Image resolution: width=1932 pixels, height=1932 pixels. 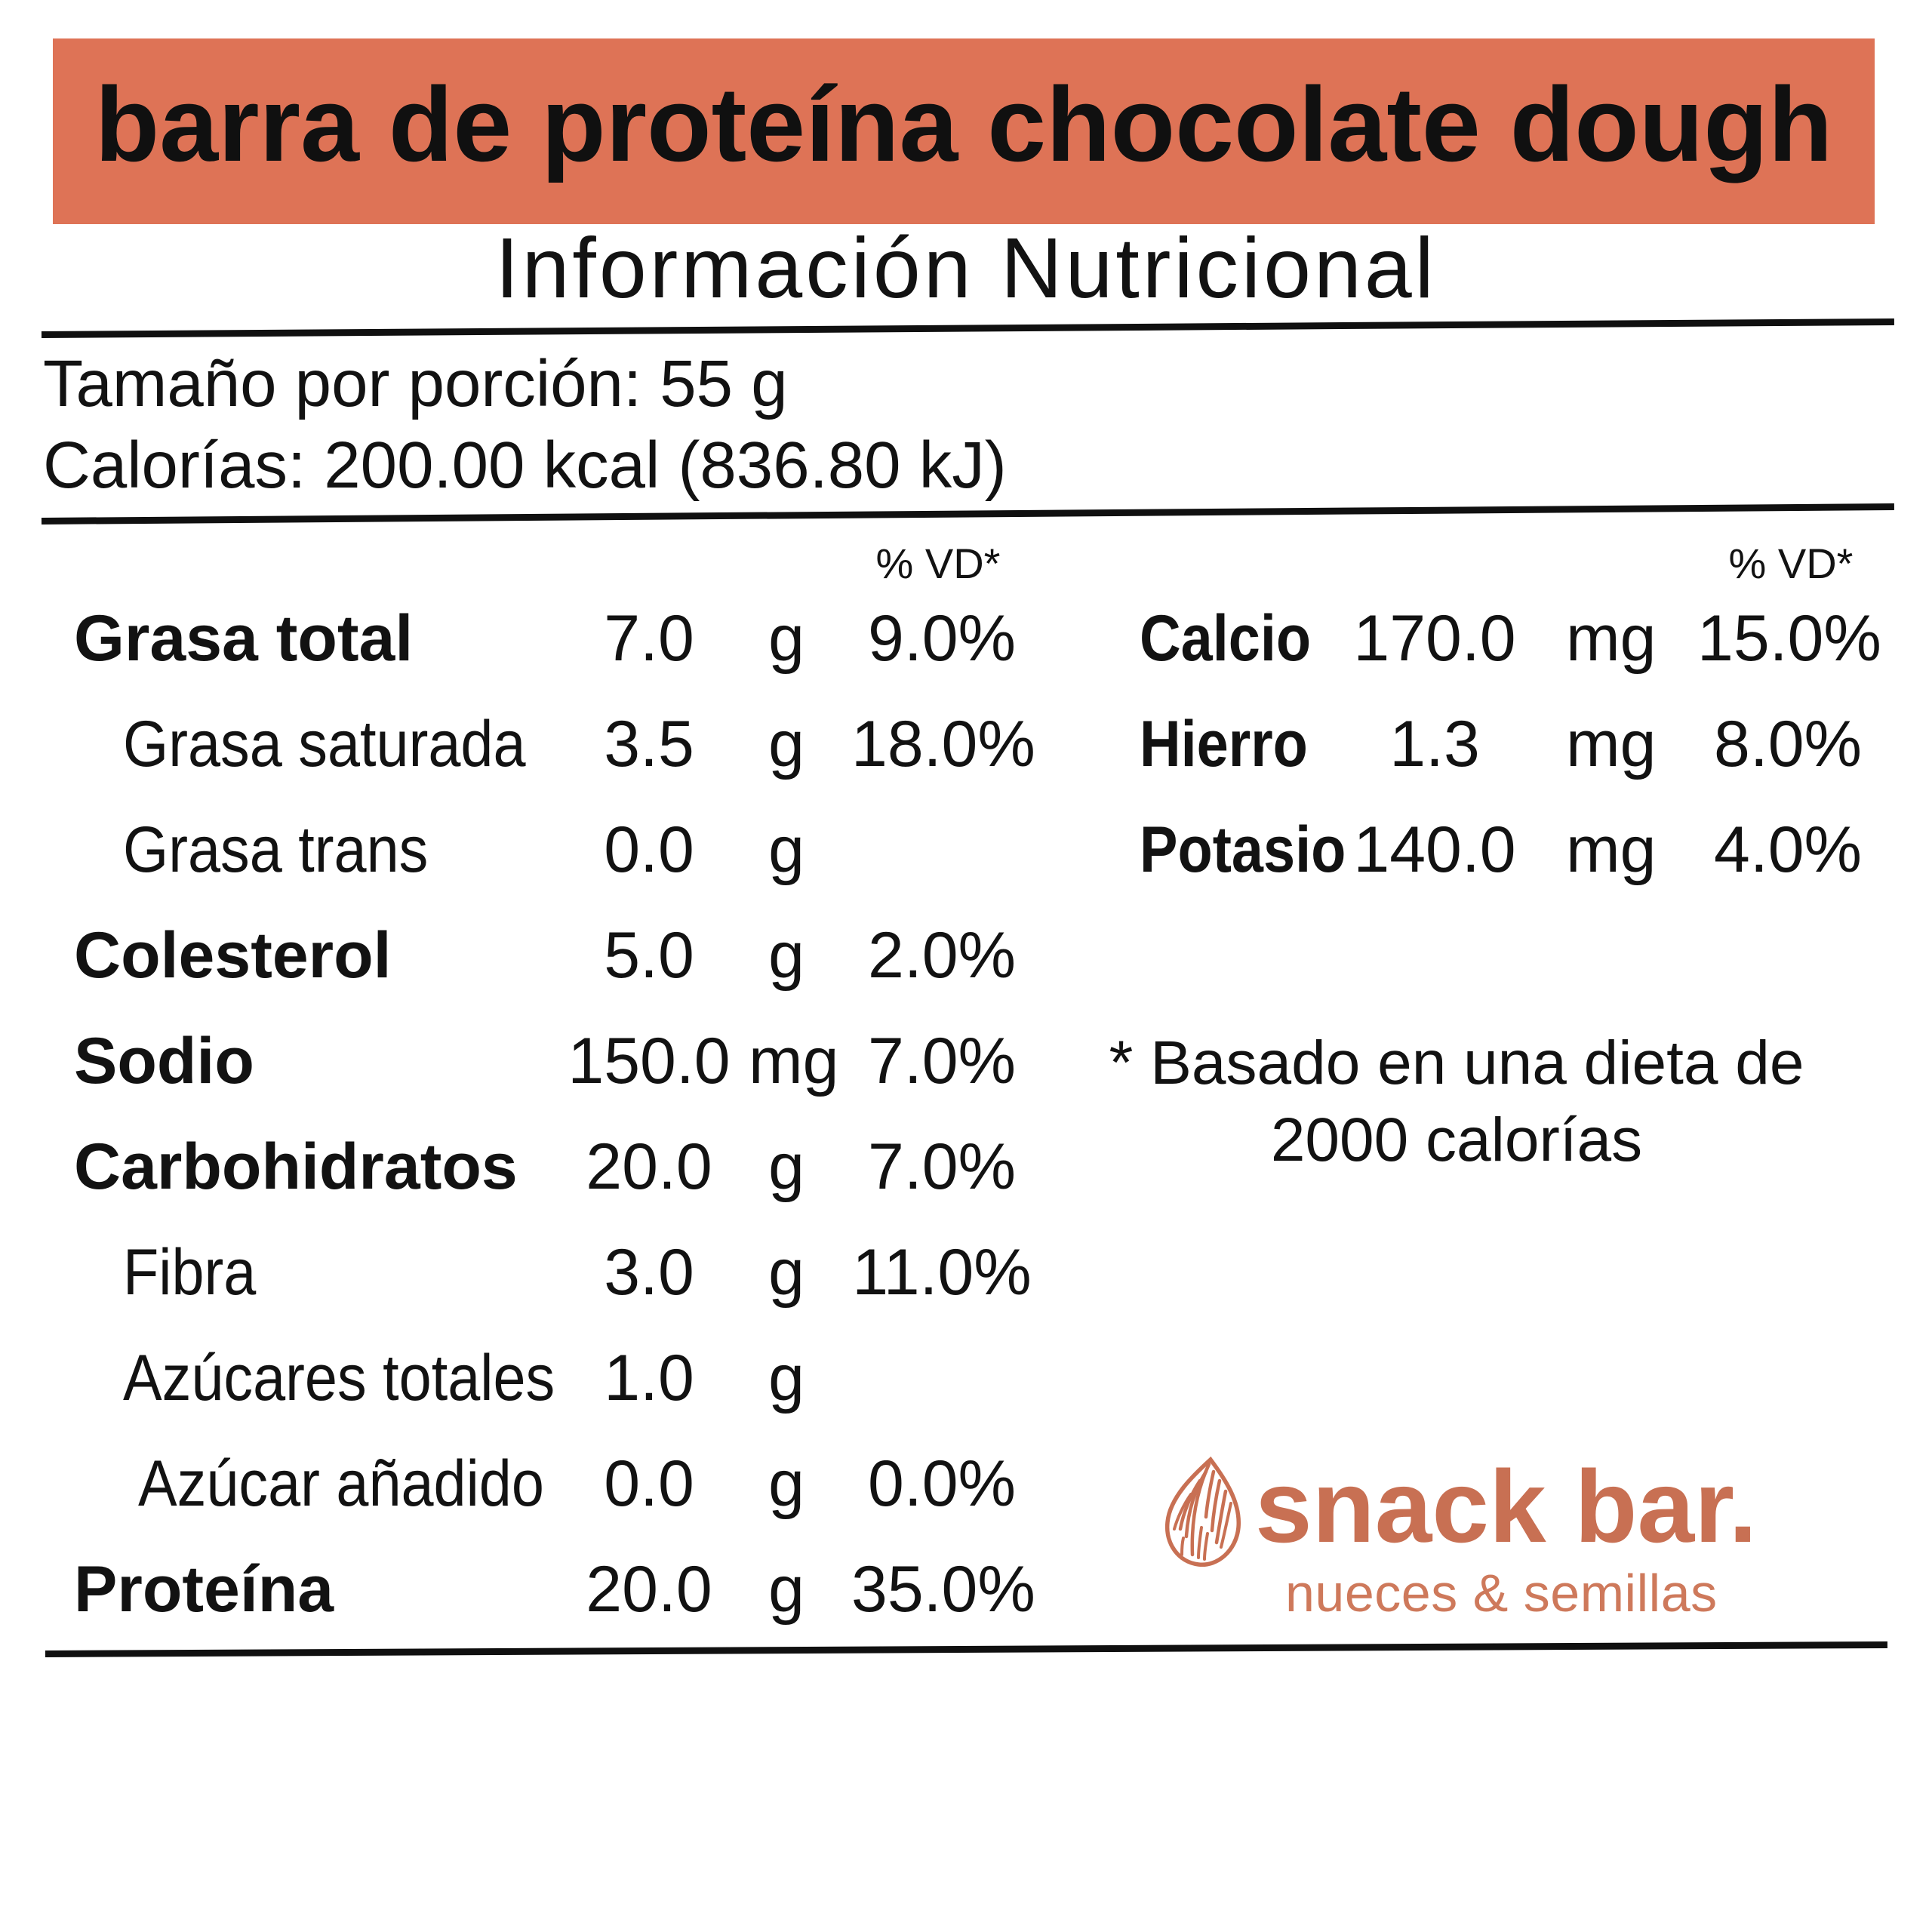 What do you see at coordinates (339, 1378) in the screenshot?
I see `nutrient-label: Azúcares totales` at bounding box center [339, 1378].